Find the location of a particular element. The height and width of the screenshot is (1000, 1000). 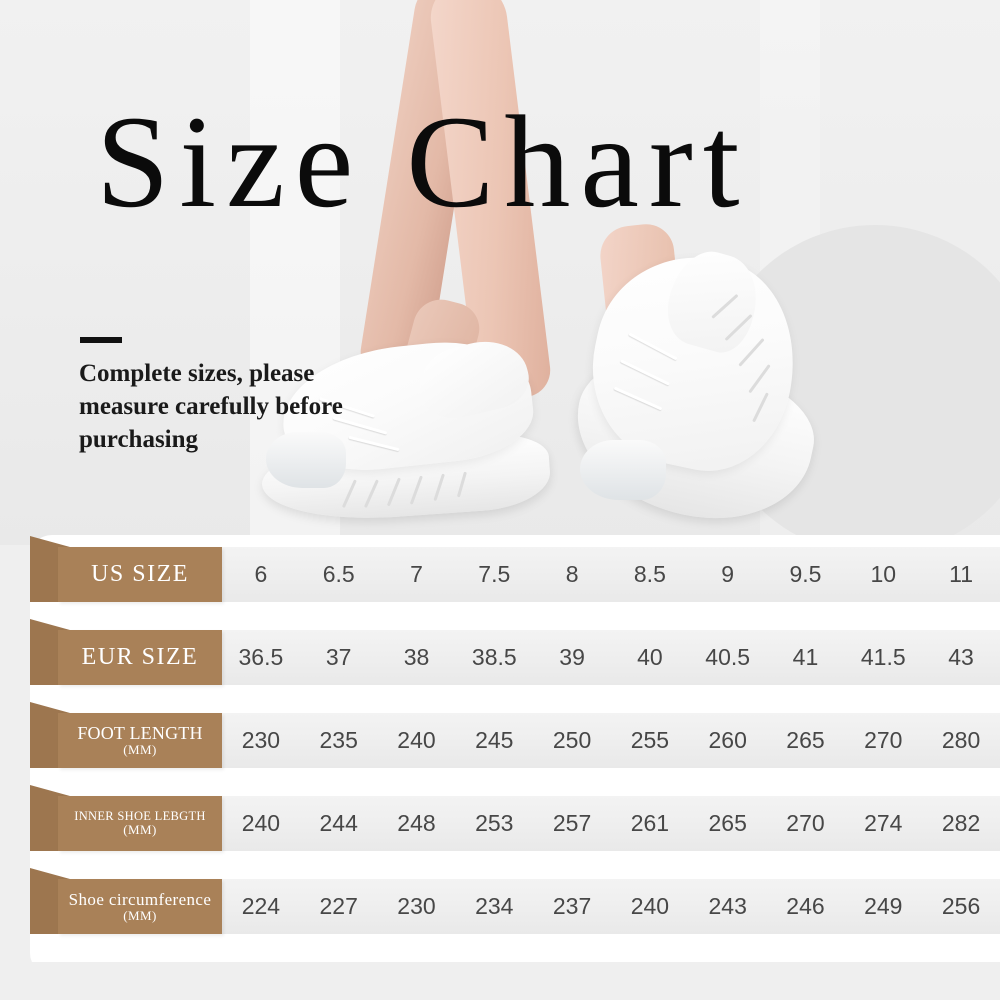

table-cell: 257 is located at coordinates (572, 823).